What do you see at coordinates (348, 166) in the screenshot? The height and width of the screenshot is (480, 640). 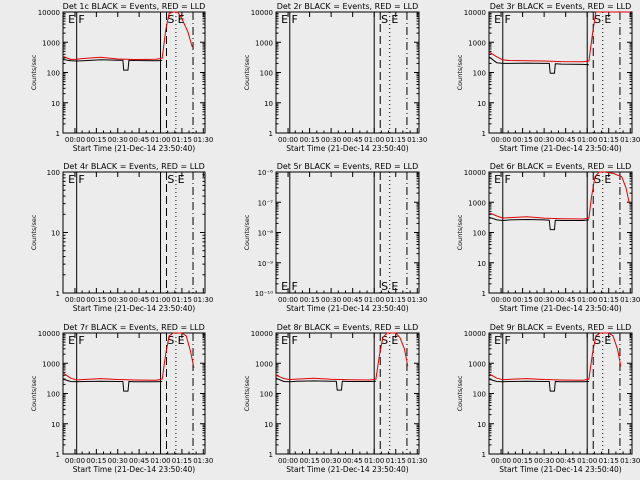 I see `panel-title: Det 5r BLACK = Events, RED = LLD` at bounding box center [348, 166].